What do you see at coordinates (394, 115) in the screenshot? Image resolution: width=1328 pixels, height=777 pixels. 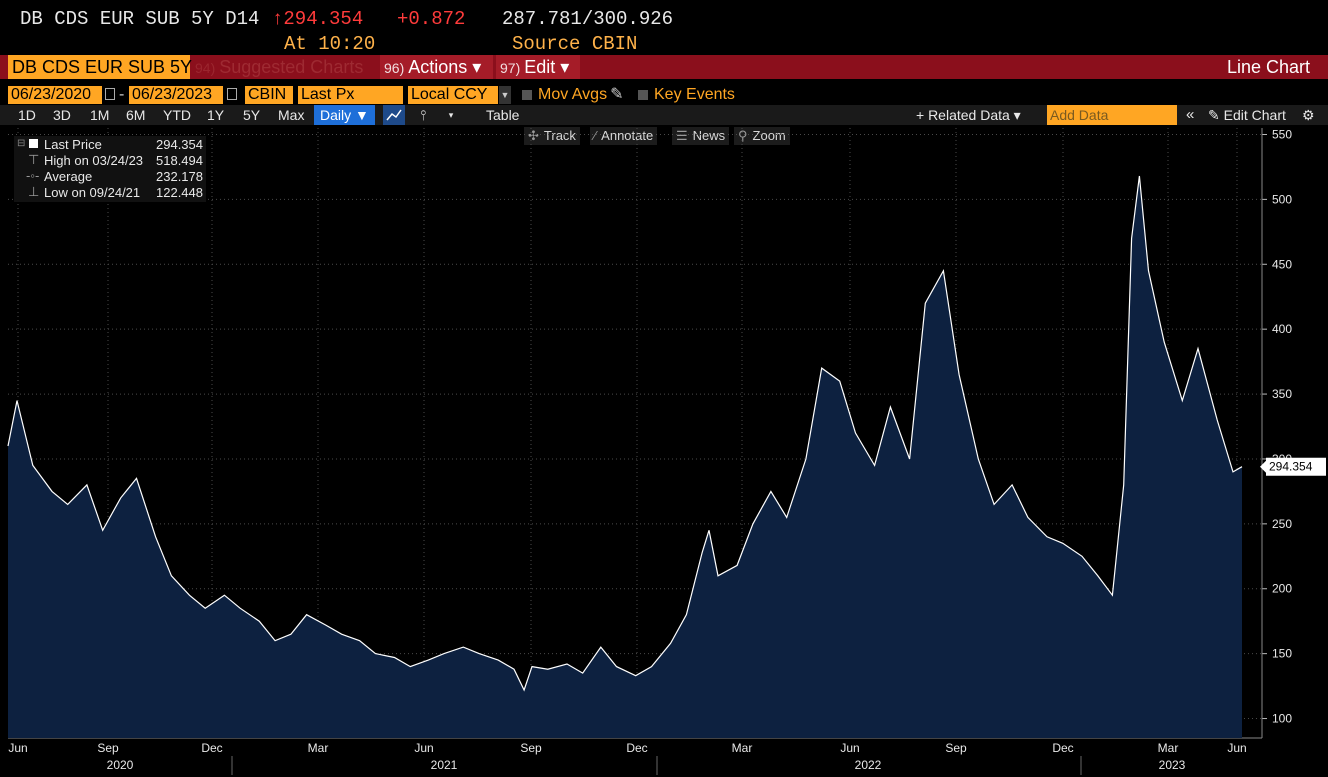 I see `line-chart-icon` at bounding box center [394, 115].